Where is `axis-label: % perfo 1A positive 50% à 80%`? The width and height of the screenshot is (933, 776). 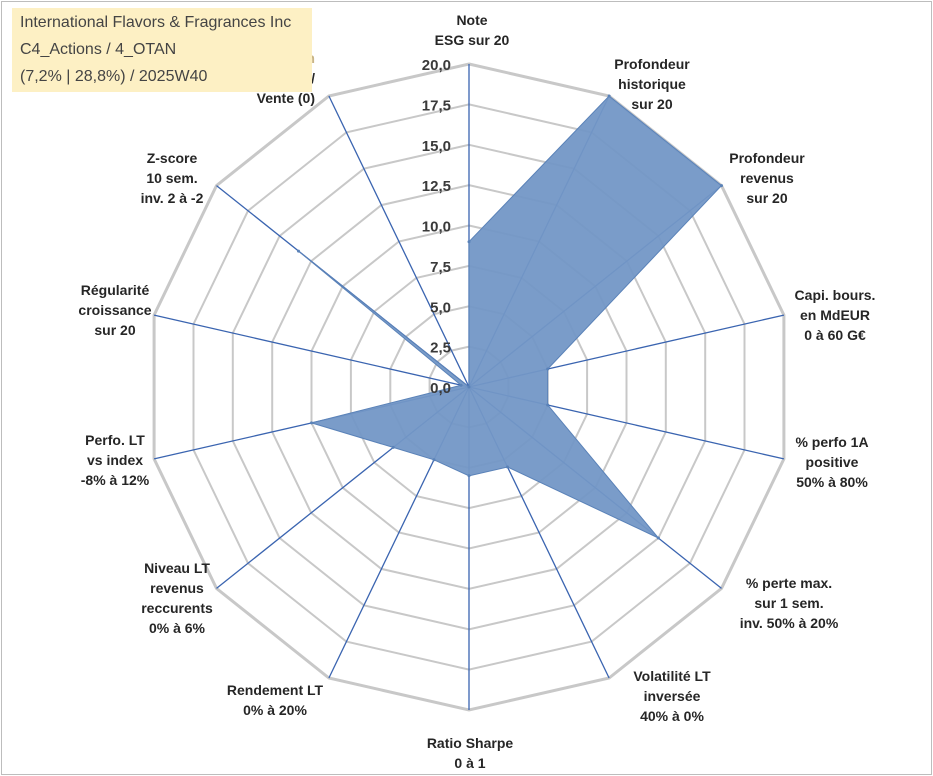 axis-label: % perfo 1A positive 50% à 80% is located at coordinates (831, 462).